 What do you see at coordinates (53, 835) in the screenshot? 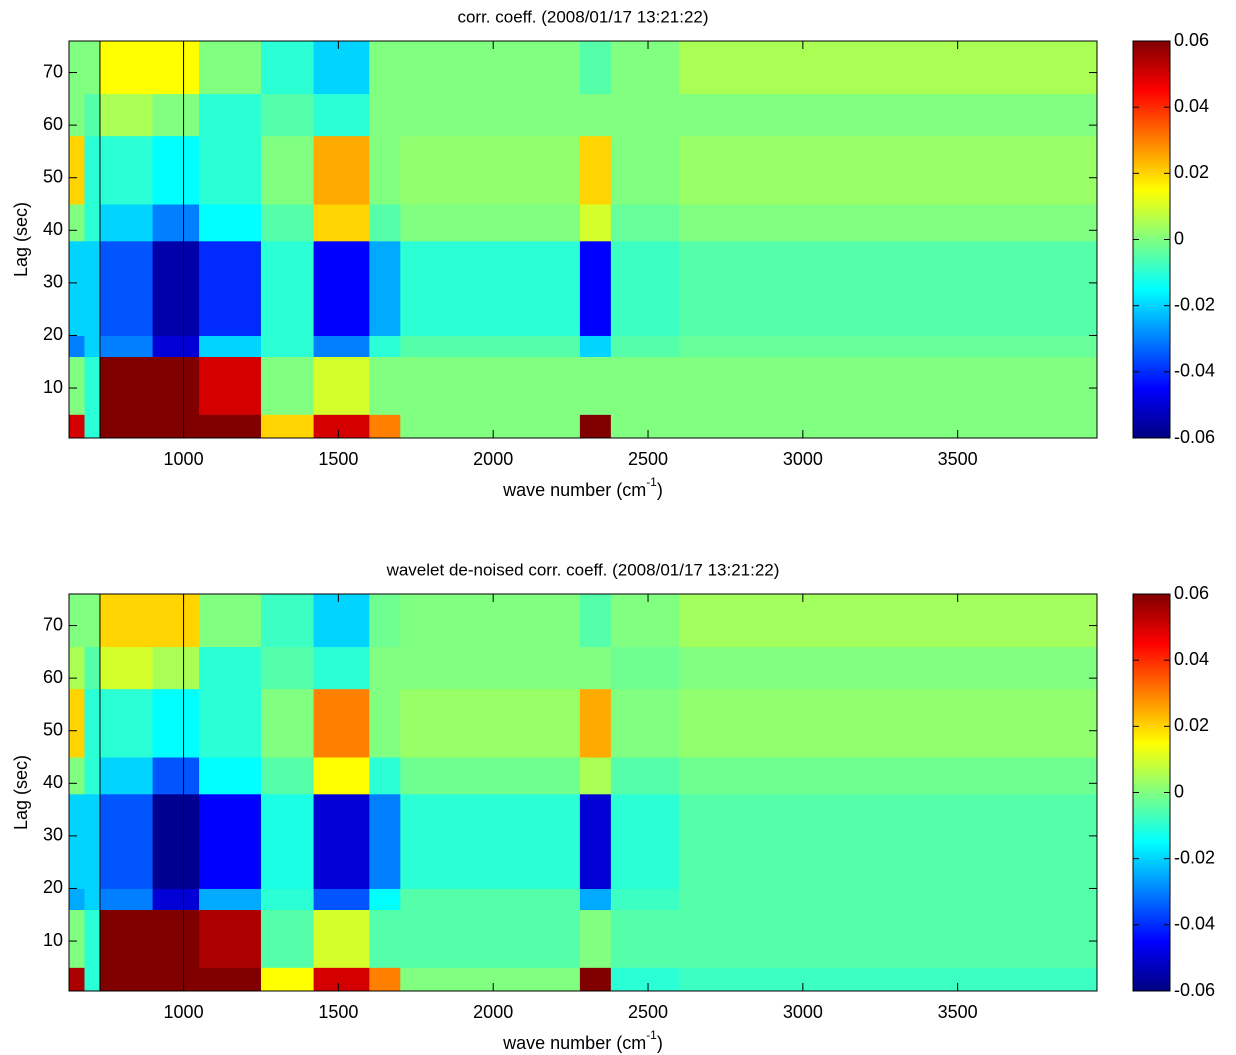
I see `y-tick-label: 30` at bounding box center [53, 835].